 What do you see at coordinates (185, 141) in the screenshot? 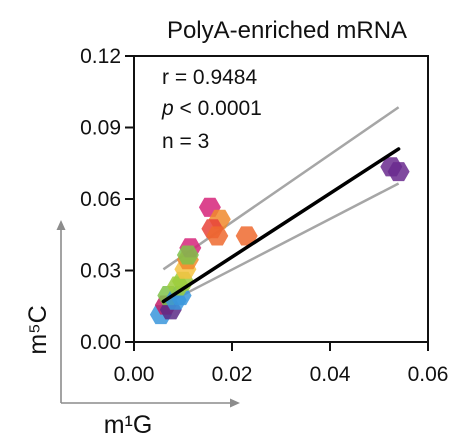
I see `n-annotation: n = 3` at bounding box center [185, 141].